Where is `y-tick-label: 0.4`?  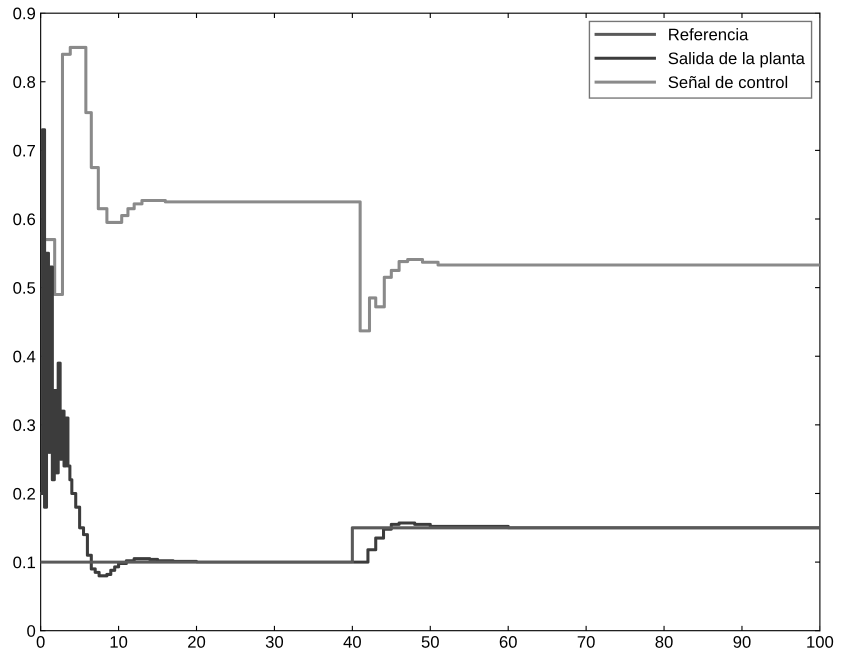 y-tick-label: 0.4 is located at coordinates (24, 356).